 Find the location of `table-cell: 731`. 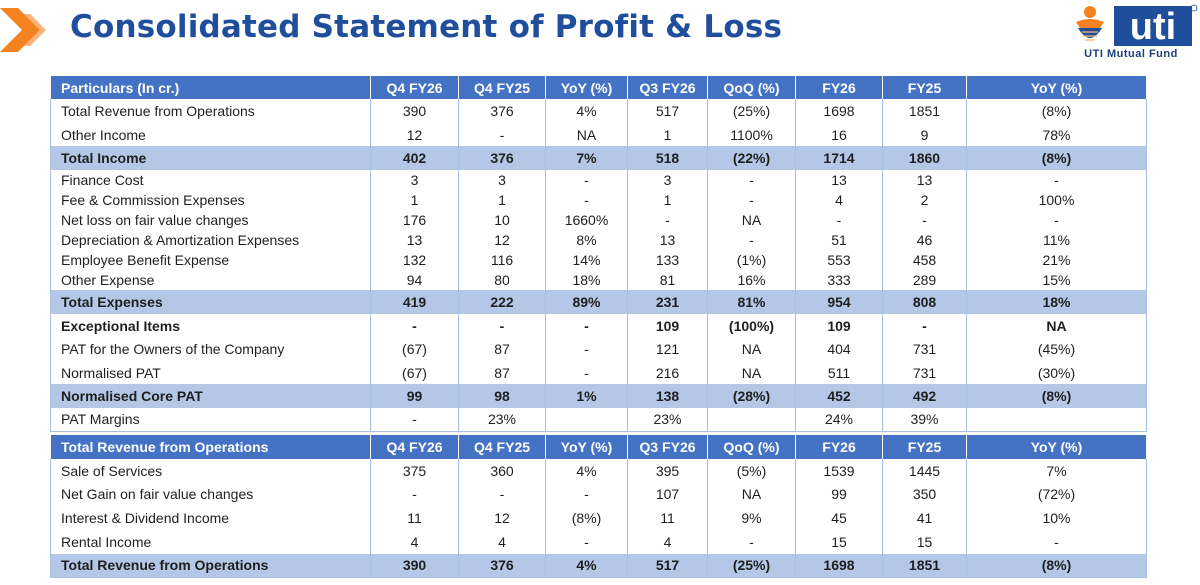

table-cell: 731 is located at coordinates (924, 349).